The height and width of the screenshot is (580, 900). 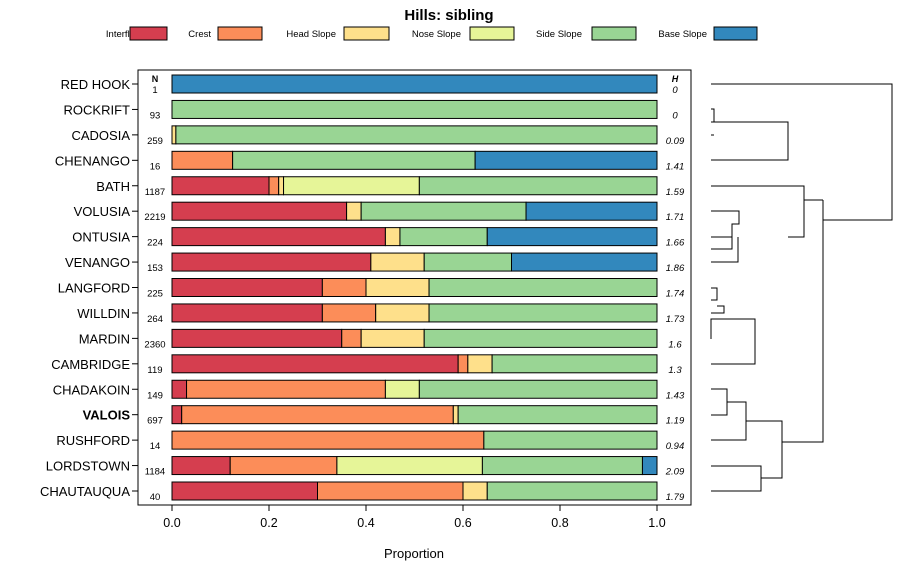 What do you see at coordinates (154, 344) in the screenshot?
I see `n-value-mardin: 2360` at bounding box center [154, 344].